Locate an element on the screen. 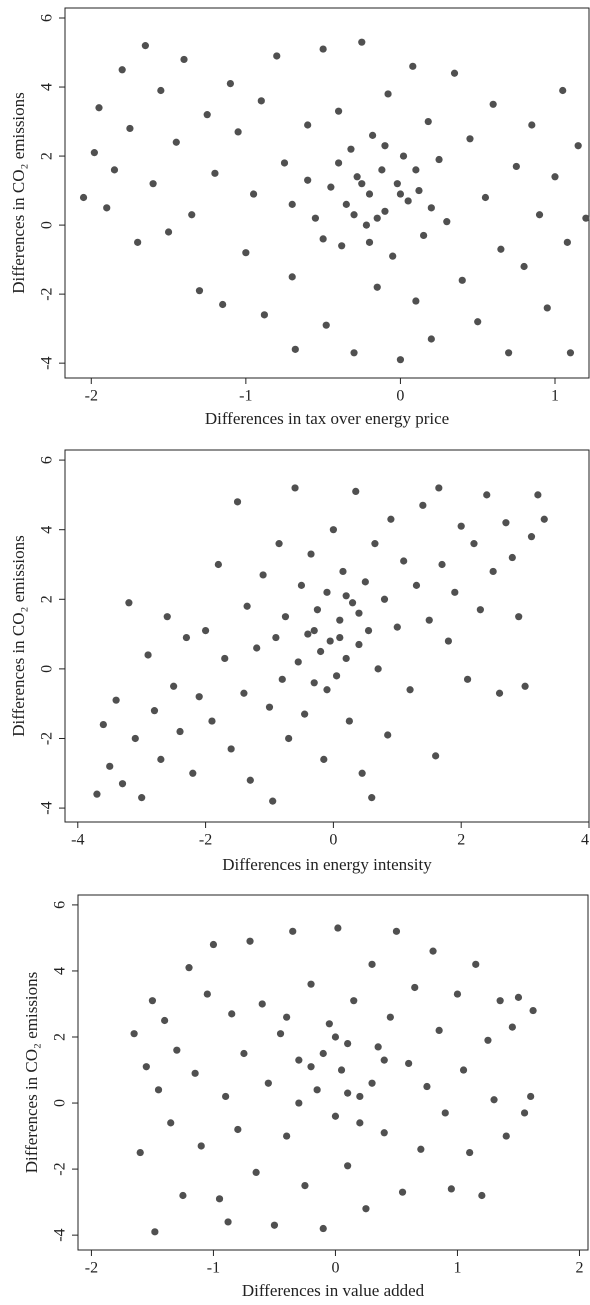  x-tick-label: -2 is located at coordinates (205, 840).